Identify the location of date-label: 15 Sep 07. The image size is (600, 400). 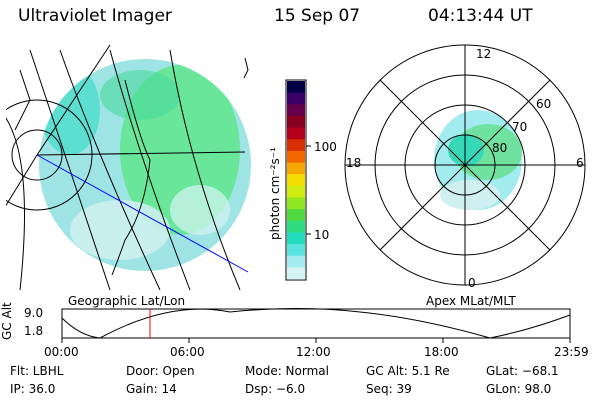
(317, 16).